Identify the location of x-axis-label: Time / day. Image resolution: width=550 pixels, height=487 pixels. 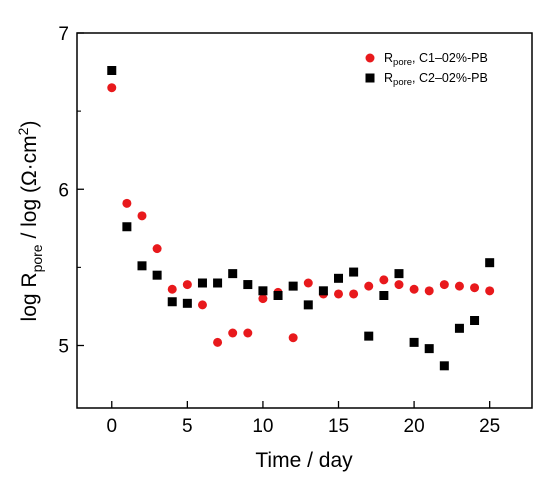
(304, 460).